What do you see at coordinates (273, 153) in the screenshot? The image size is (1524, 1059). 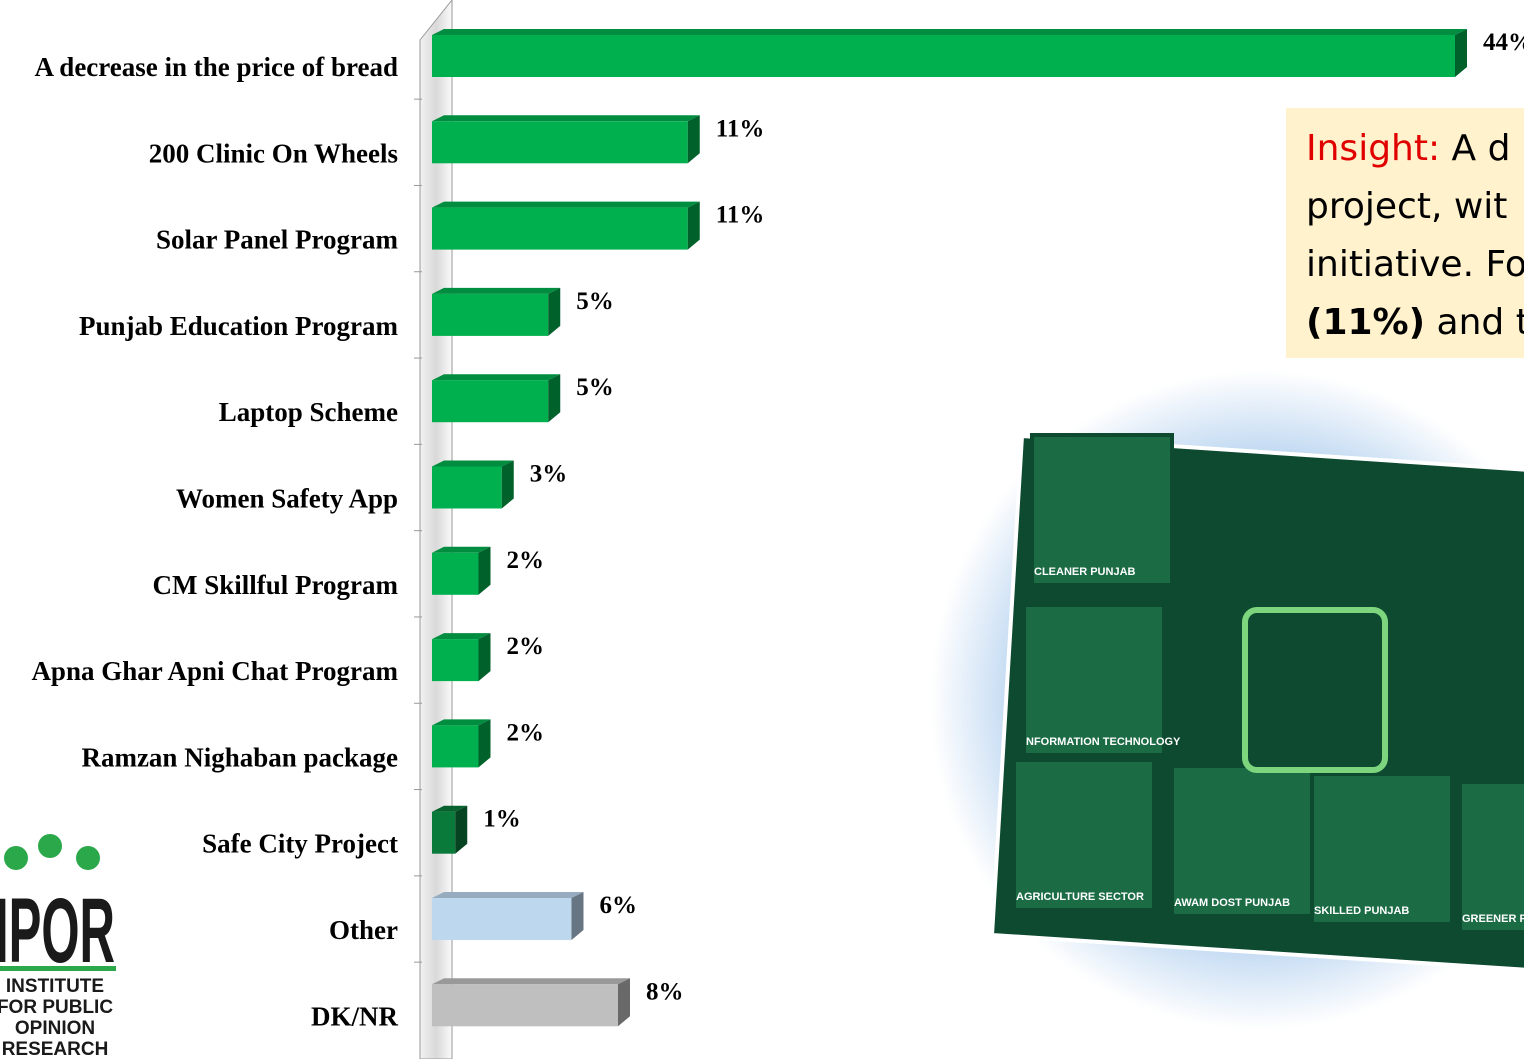 I see `category-label: 200 Clinic On Wheels` at bounding box center [273, 153].